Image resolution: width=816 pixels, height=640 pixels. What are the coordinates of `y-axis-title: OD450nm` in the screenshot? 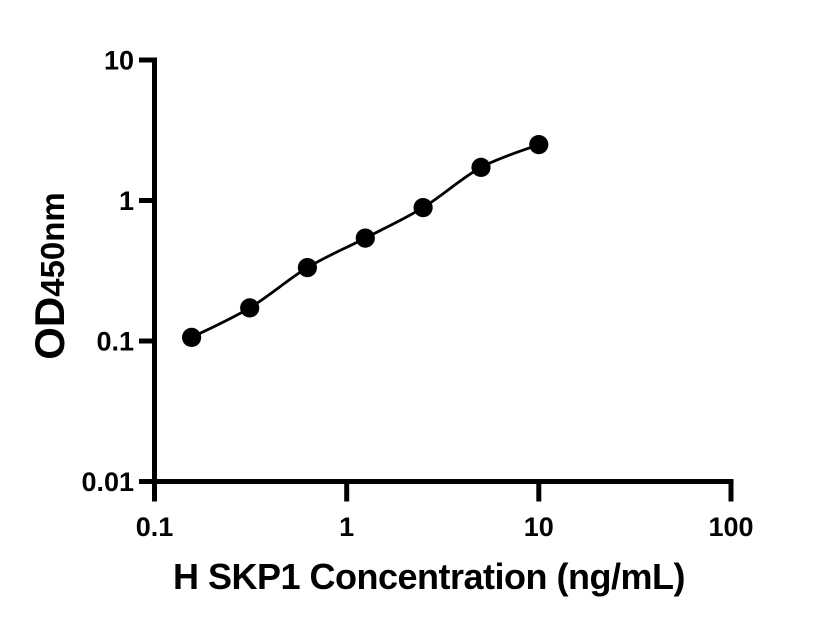 It's located at (49, 276).